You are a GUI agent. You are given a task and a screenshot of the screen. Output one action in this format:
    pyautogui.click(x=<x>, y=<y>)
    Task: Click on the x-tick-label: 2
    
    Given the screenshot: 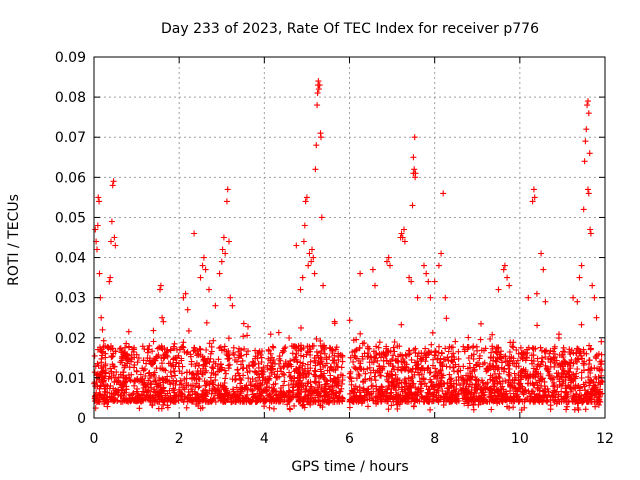 What is the action you would take?
    pyautogui.click(x=179, y=439)
    